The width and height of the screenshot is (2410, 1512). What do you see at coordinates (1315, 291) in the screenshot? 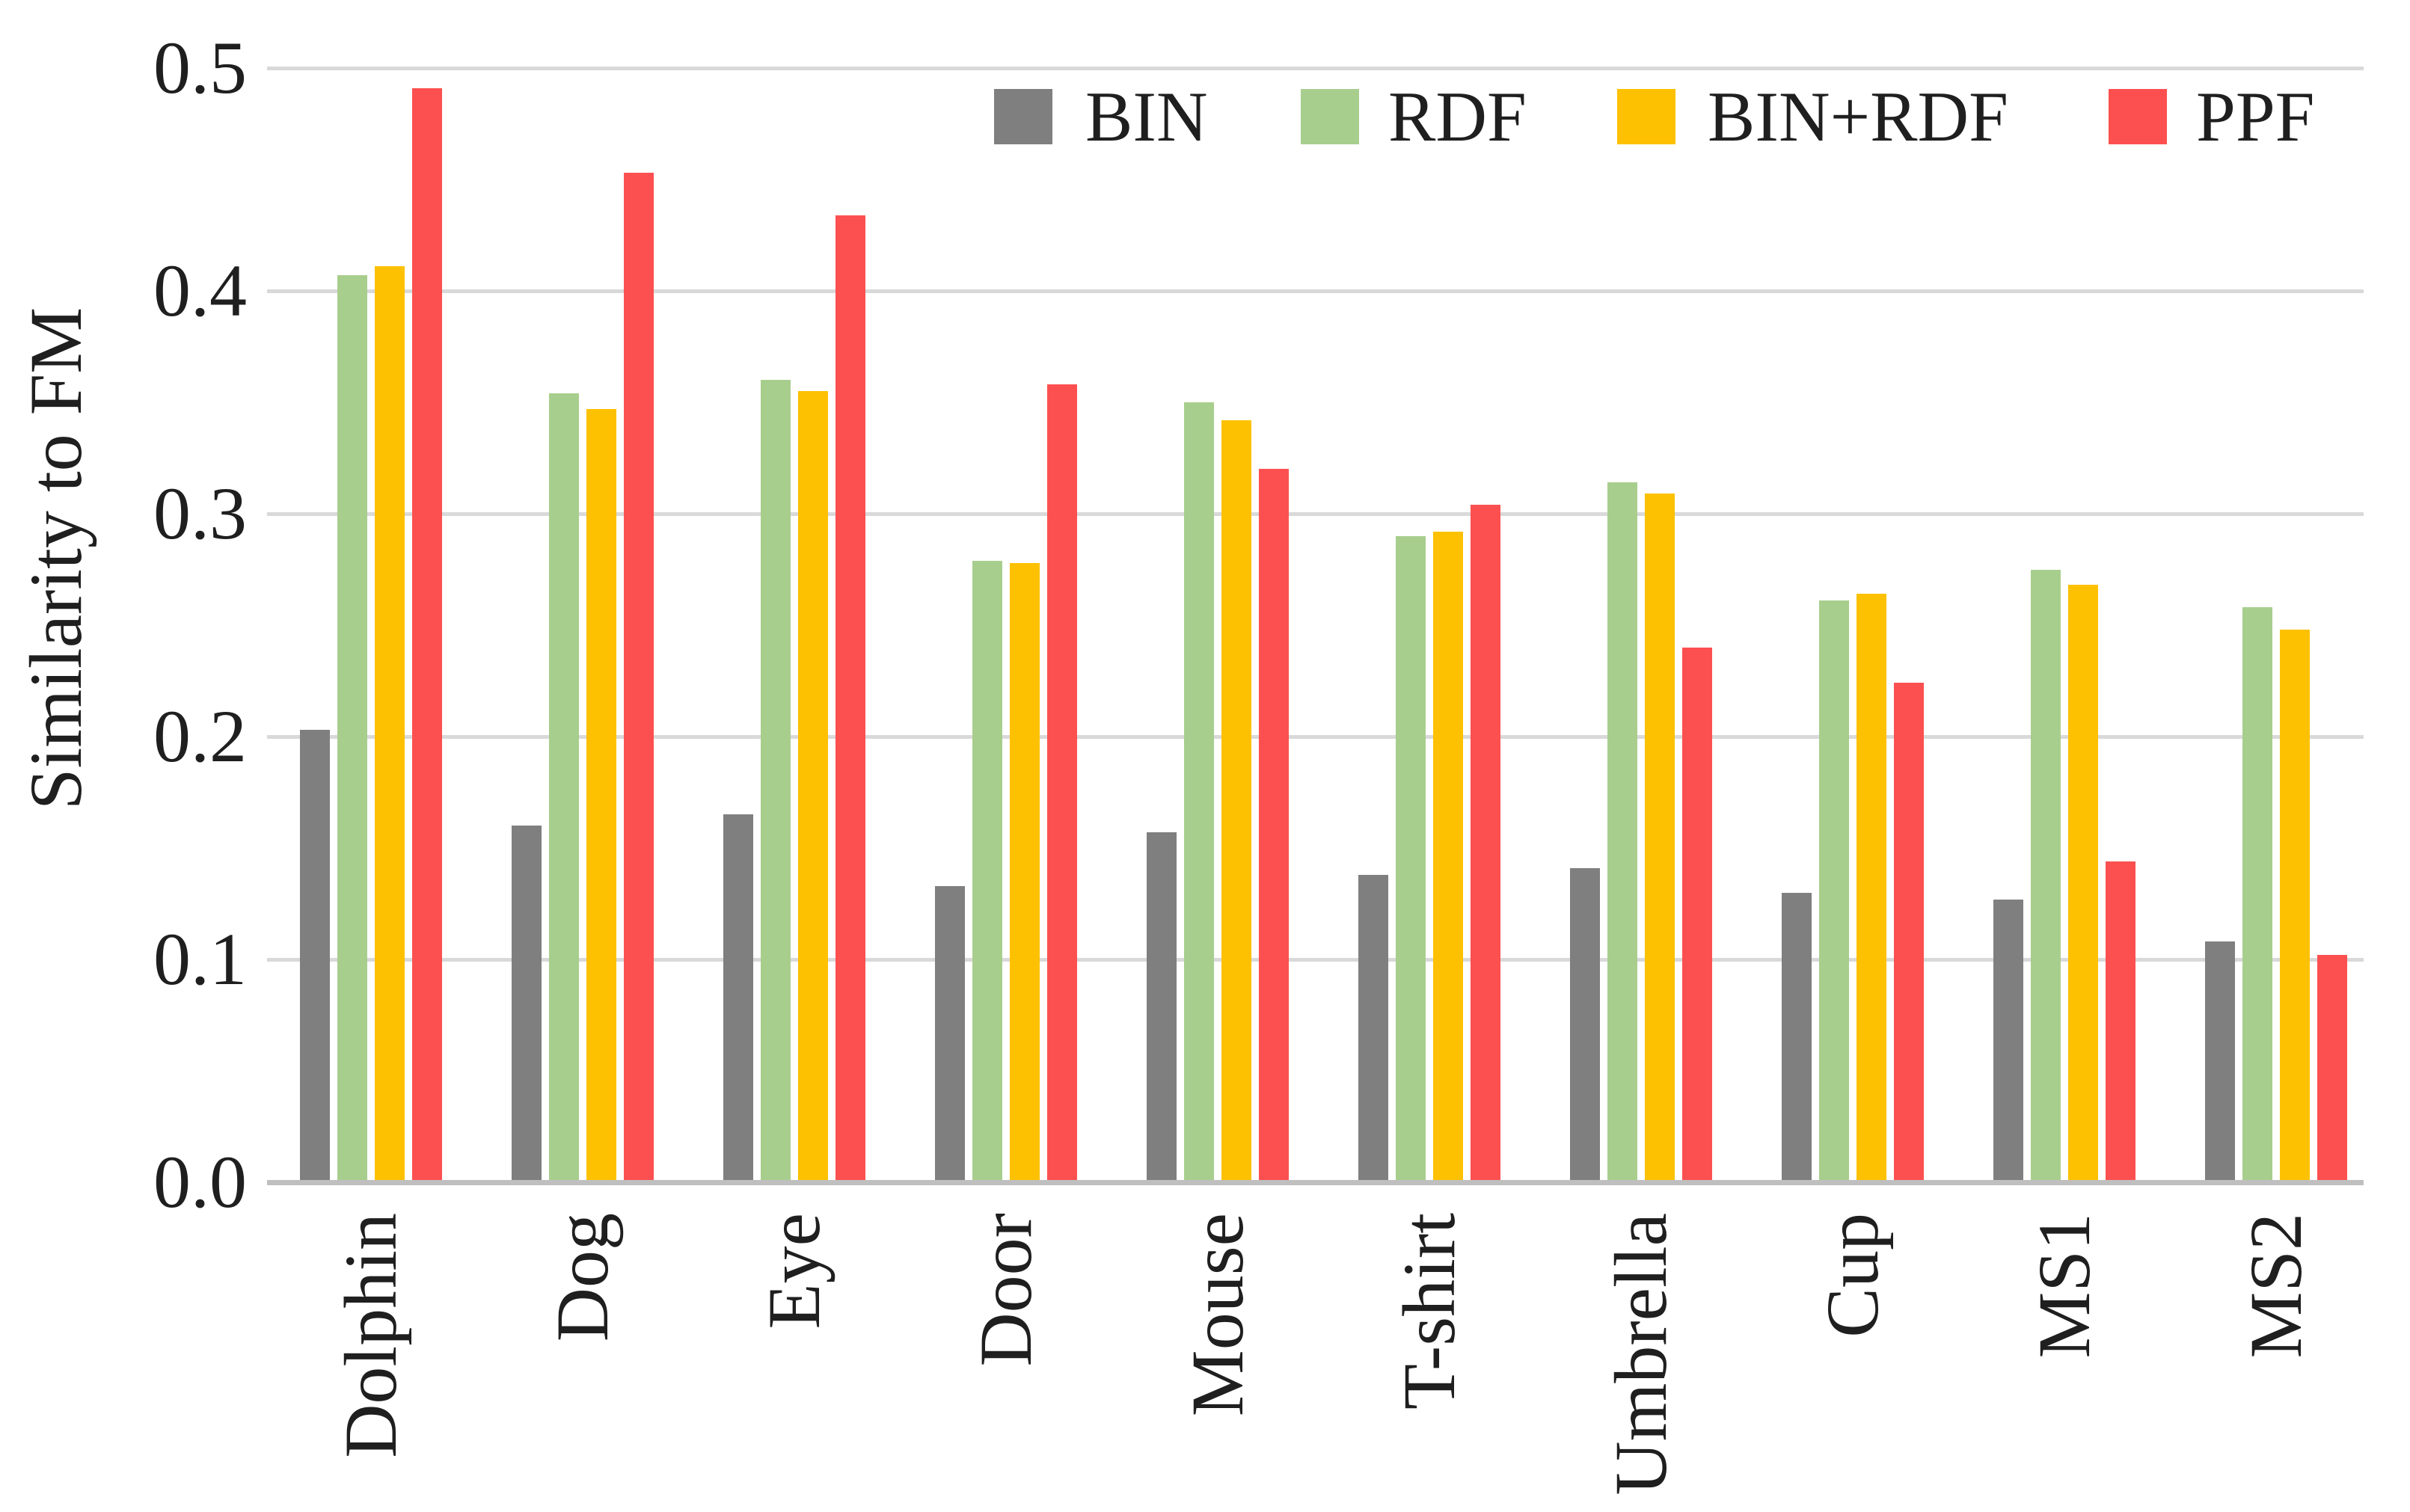
I see `gridline-0.4` at bounding box center [1315, 291].